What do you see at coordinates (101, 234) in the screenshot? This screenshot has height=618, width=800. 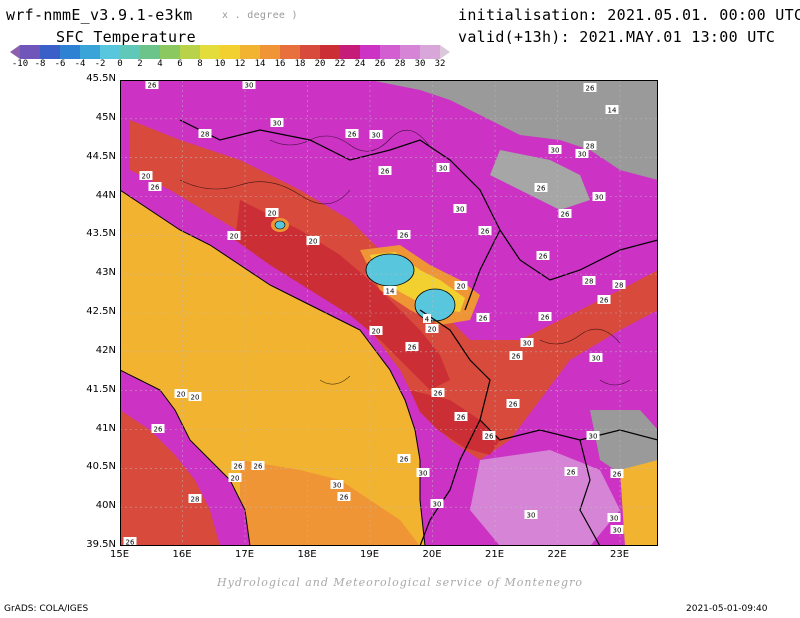 I see `latitude-tick-label: 43.5N` at bounding box center [101, 234].